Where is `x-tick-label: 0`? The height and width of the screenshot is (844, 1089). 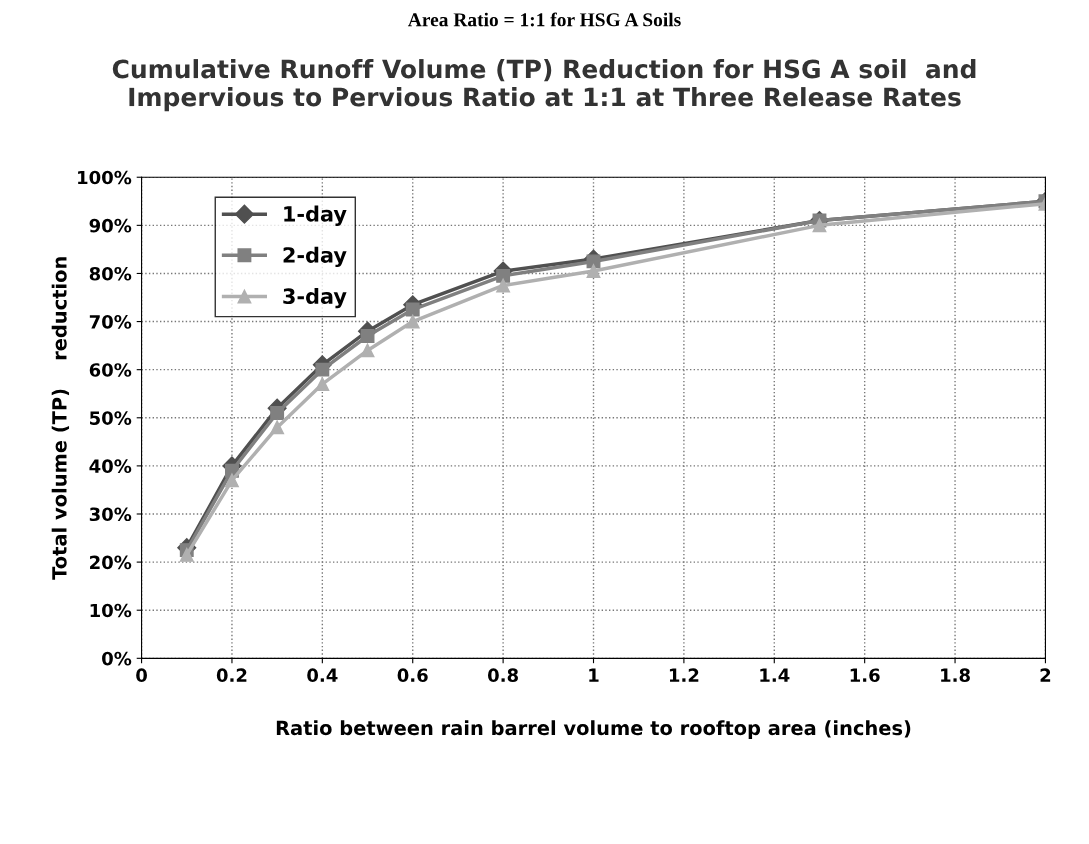 x-tick-label: 0 is located at coordinates (141, 675).